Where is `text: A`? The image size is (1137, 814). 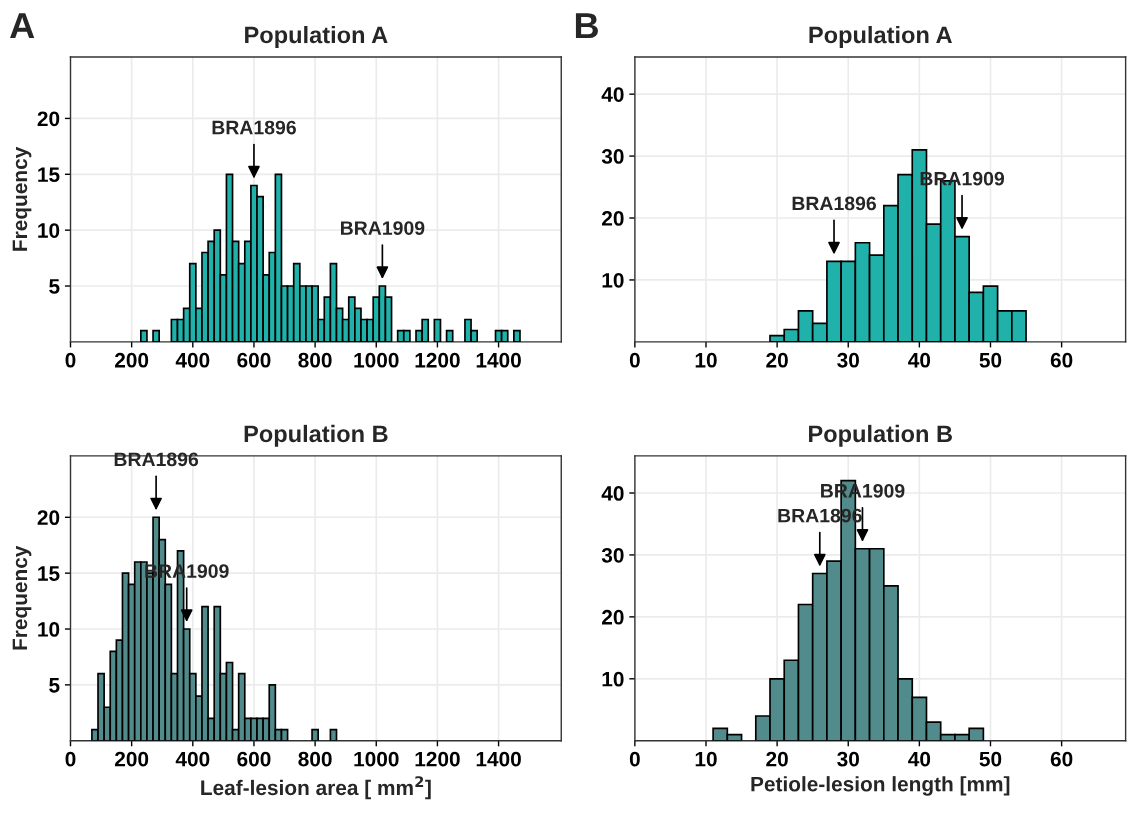
text: A is located at coordinates (22, 26).